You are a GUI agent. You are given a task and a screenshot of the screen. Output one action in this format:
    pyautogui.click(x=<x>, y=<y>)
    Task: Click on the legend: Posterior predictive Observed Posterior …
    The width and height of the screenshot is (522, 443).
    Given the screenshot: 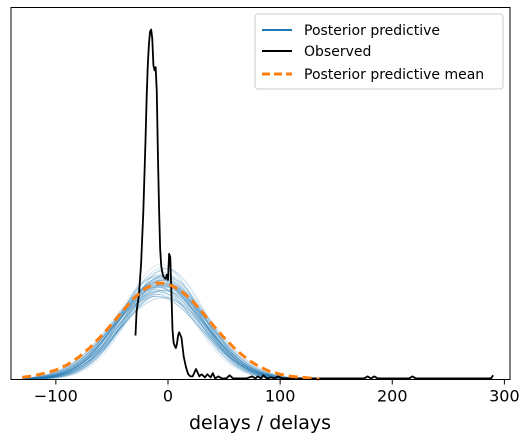 What is the action you would take?
    pyautogui.click(x=379, y=51)
    